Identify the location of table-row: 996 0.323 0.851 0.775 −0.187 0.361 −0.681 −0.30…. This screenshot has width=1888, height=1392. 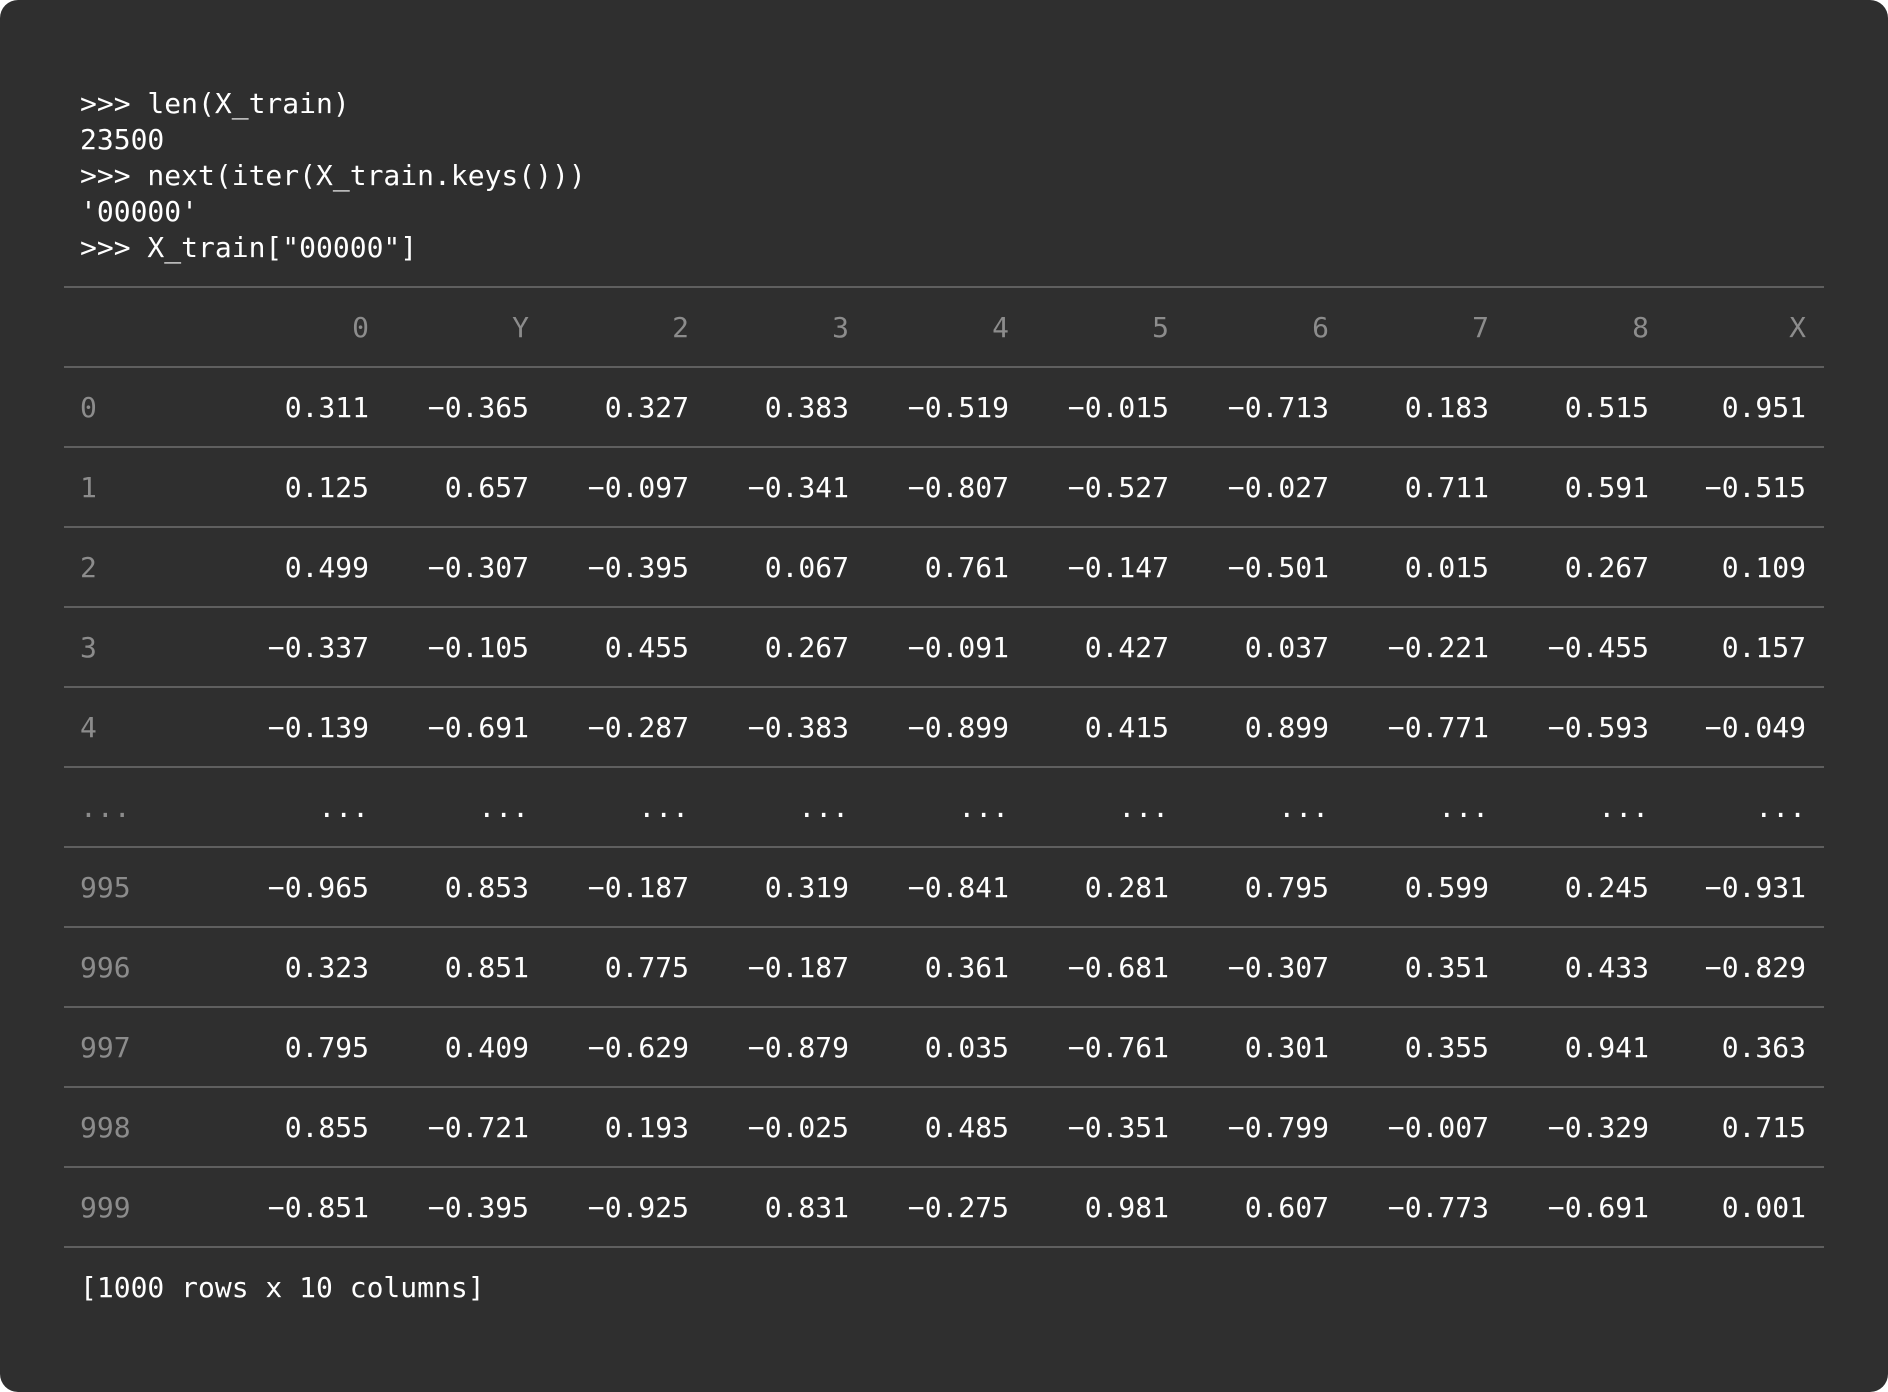
(944, 967).